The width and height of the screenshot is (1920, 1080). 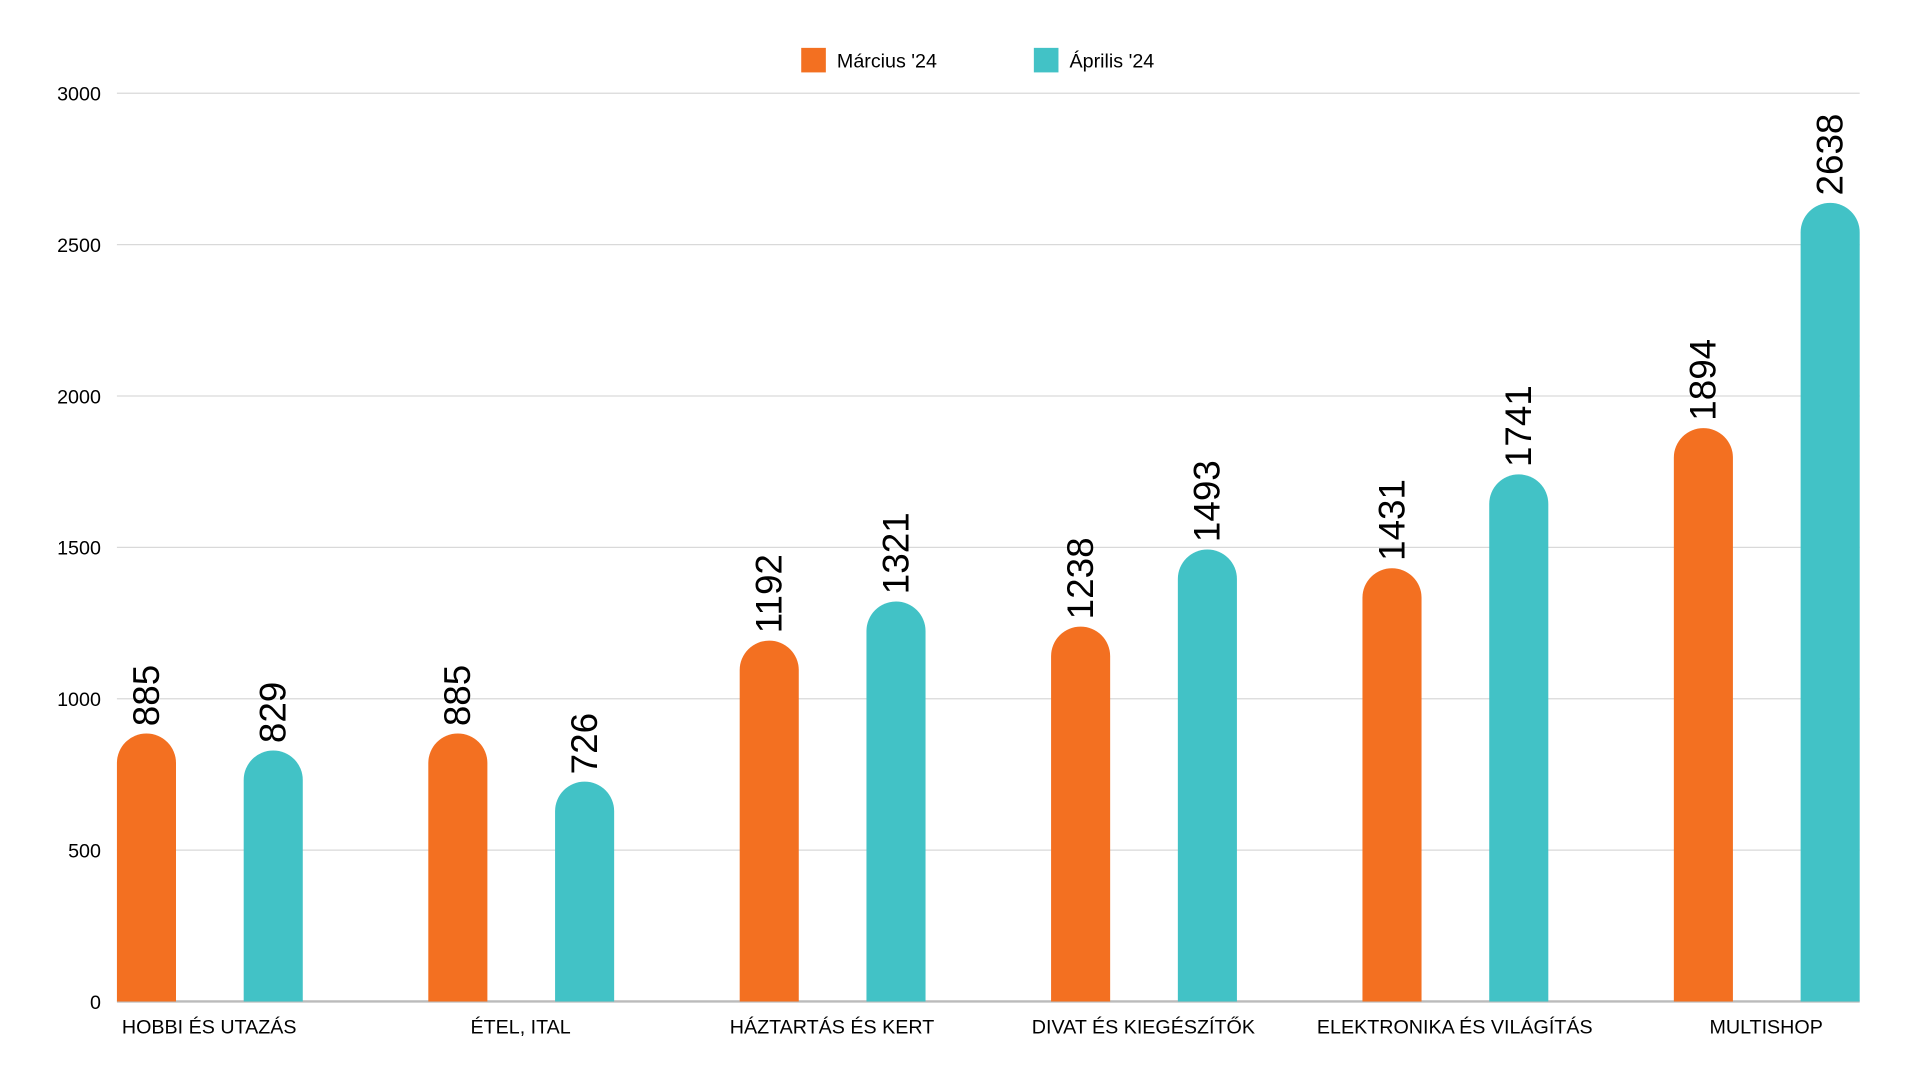 I want to click on data-label: 2638, so click(x=1829, y=155).